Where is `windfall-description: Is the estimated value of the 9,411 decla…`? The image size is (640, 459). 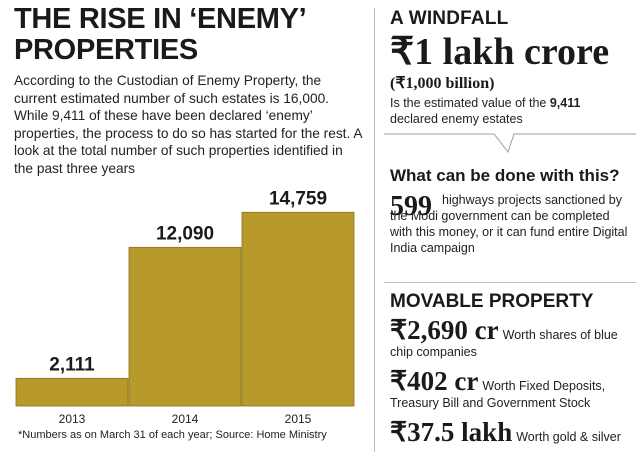 windfall-description: Is the estimated value of the 9,411 decla… is located at coordinates (507, 111).